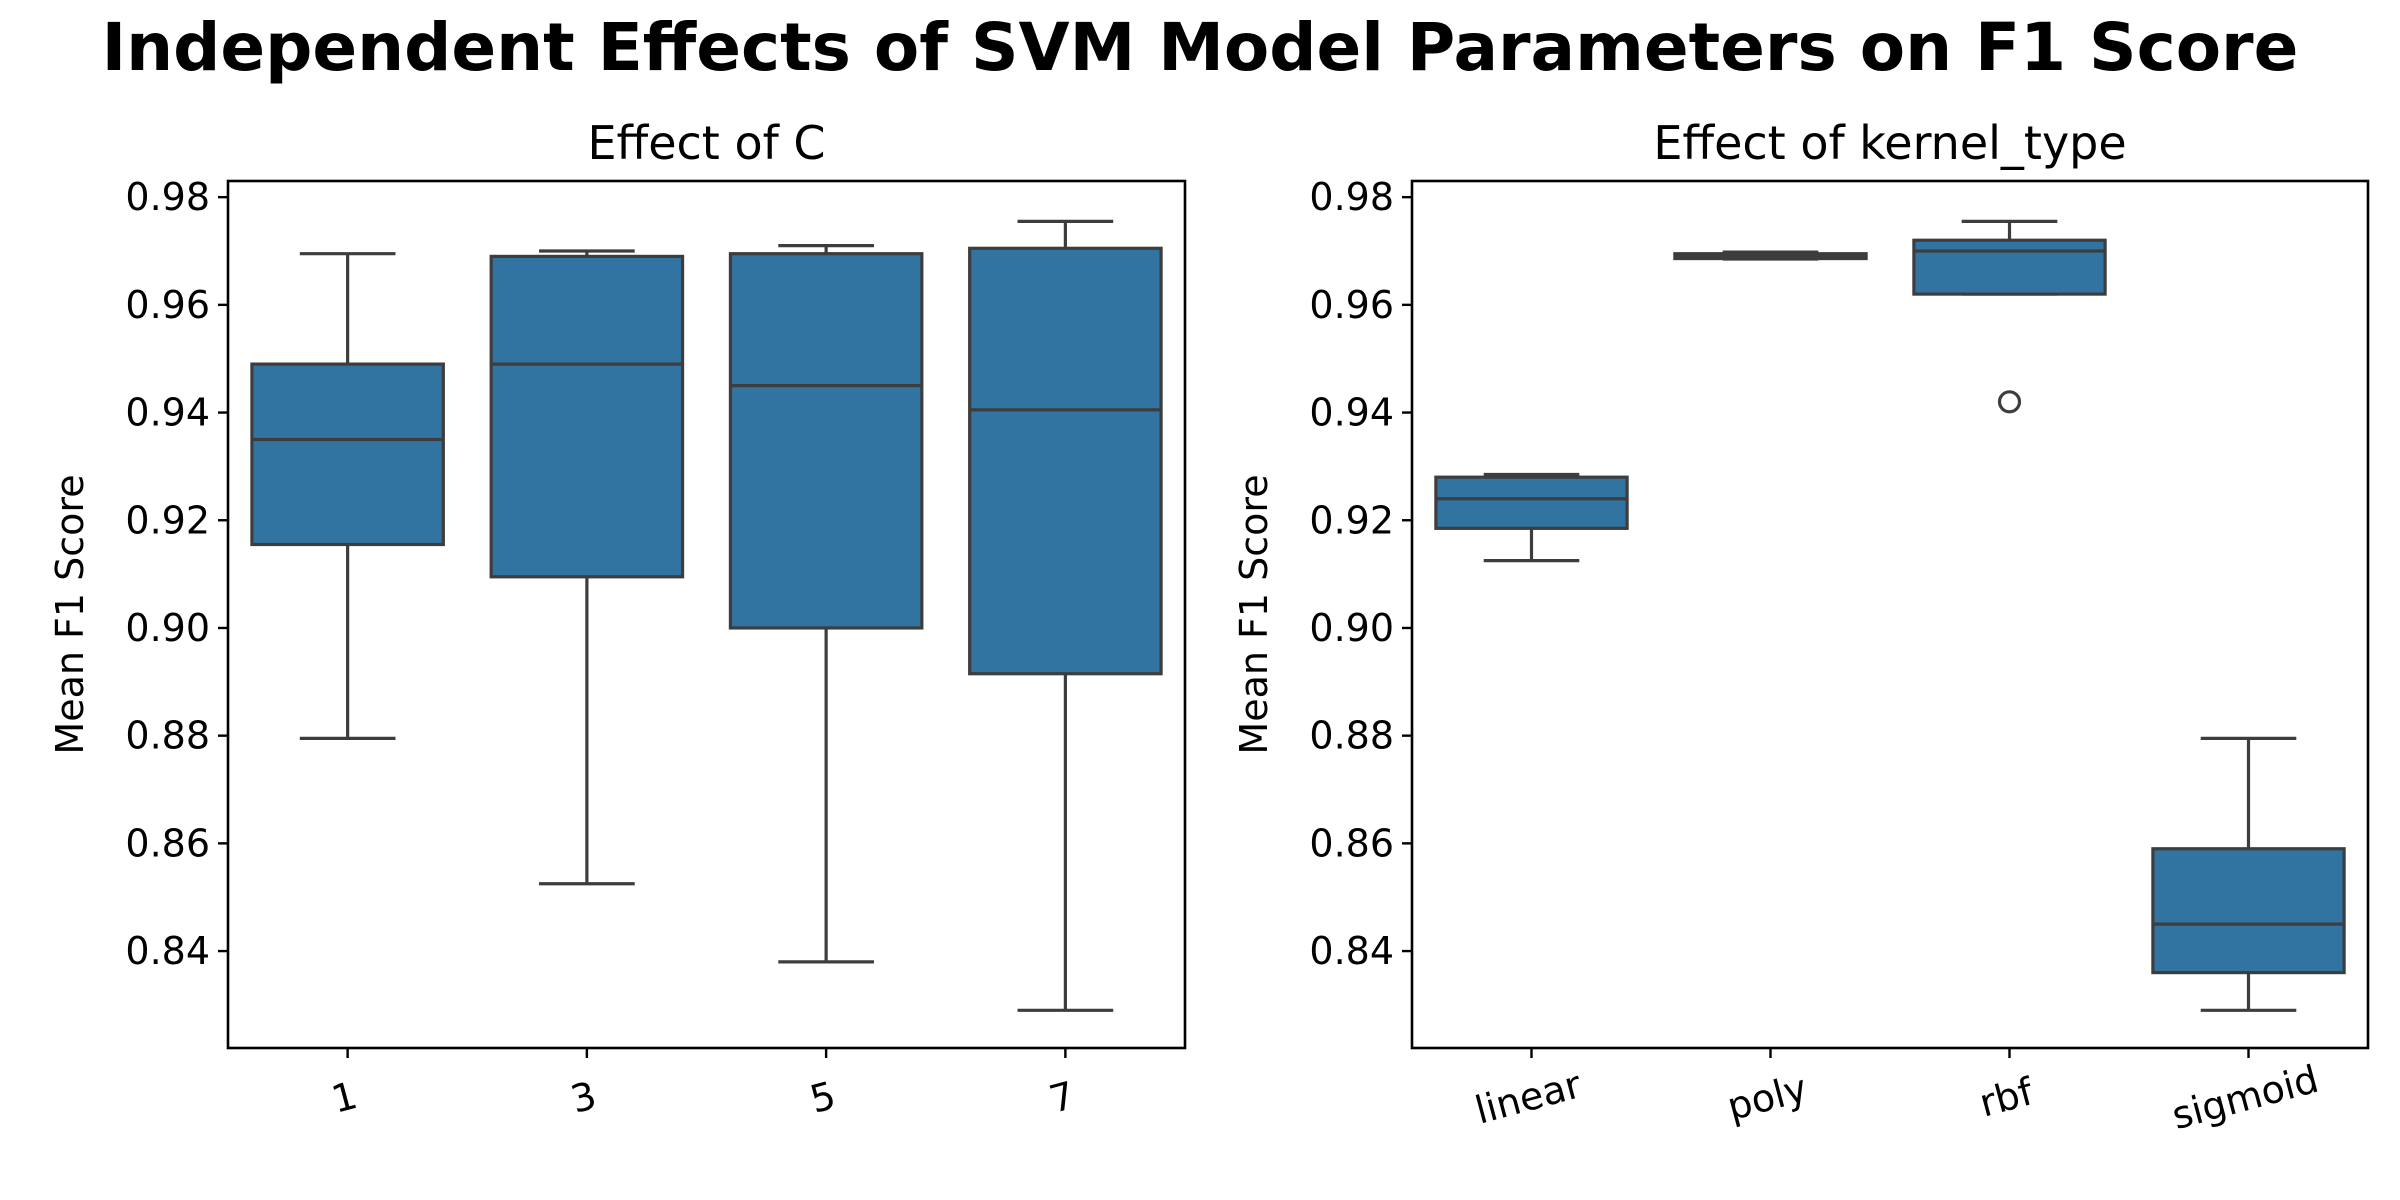 The height and width of the screenshot is (1200, 2400). What do you see at coordinates (2007, 1097) in the screenshot?
I see `x-tick-label: rbf` at bounding box center [2007, 1097].